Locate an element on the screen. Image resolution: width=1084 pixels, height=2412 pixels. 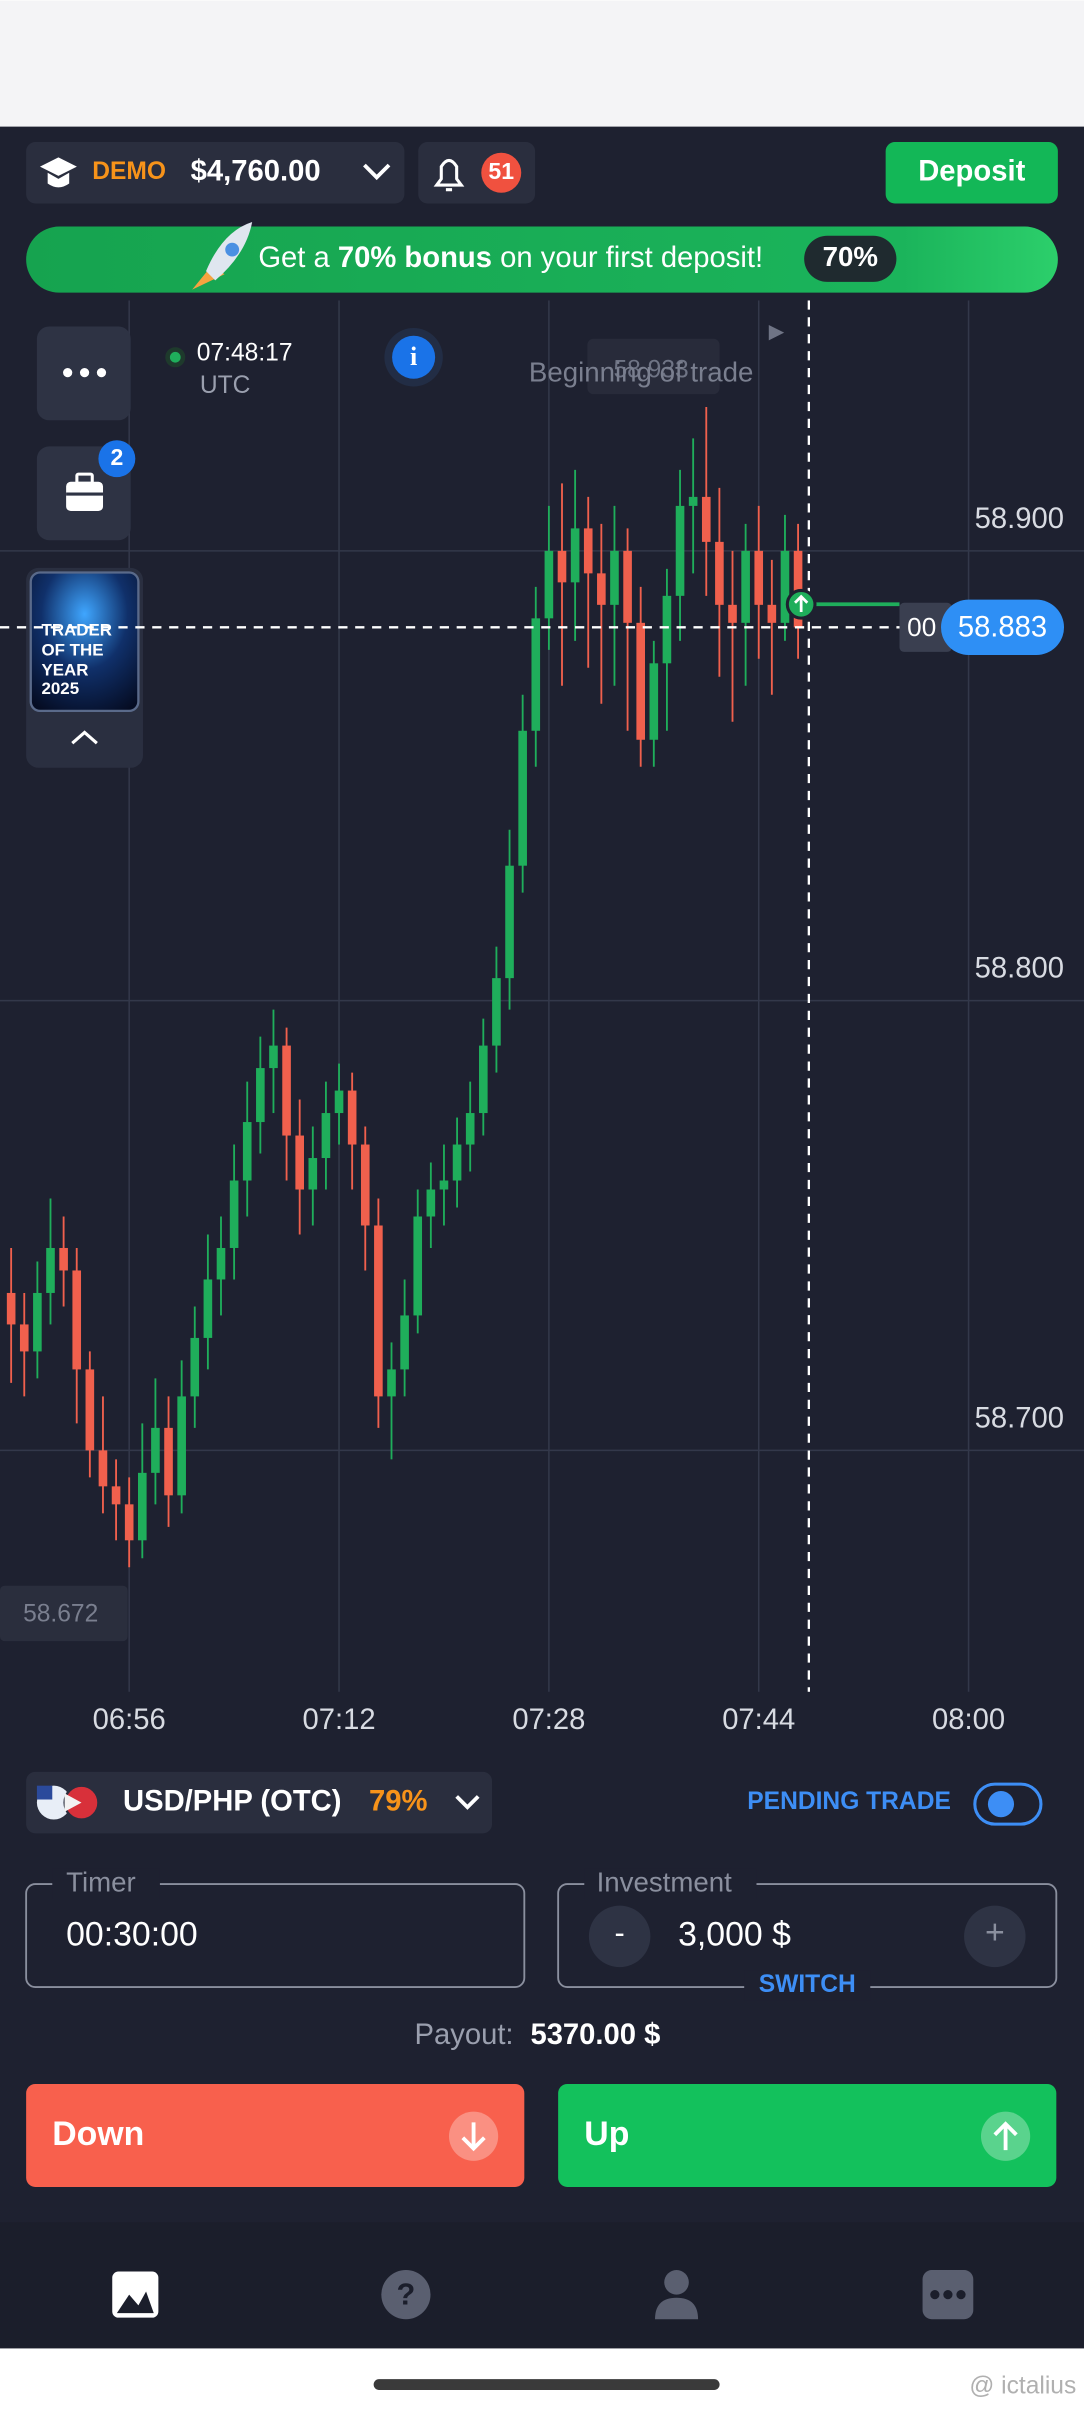
timer-field: Timer 00:30:00 is located at coordinates (275, 1927).